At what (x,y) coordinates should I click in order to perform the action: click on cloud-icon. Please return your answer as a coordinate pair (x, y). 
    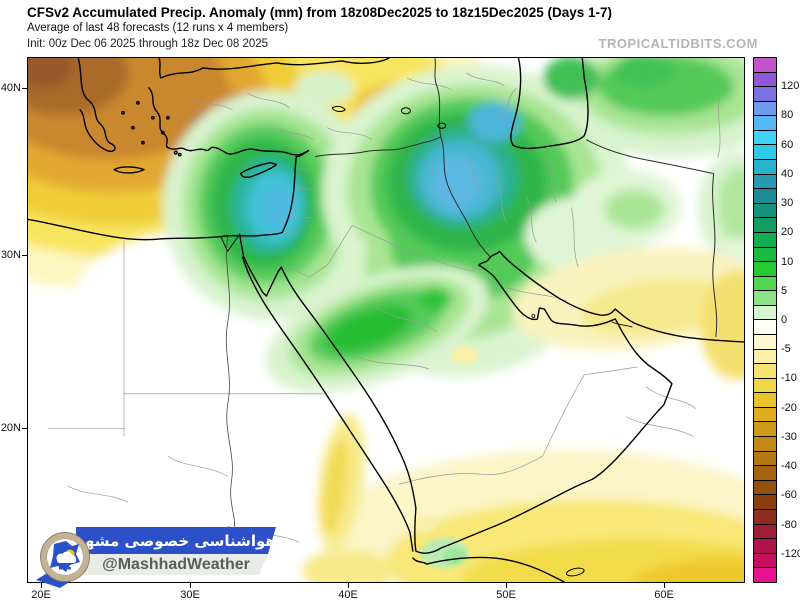
    Looking at the image, I should click on (66, 557).